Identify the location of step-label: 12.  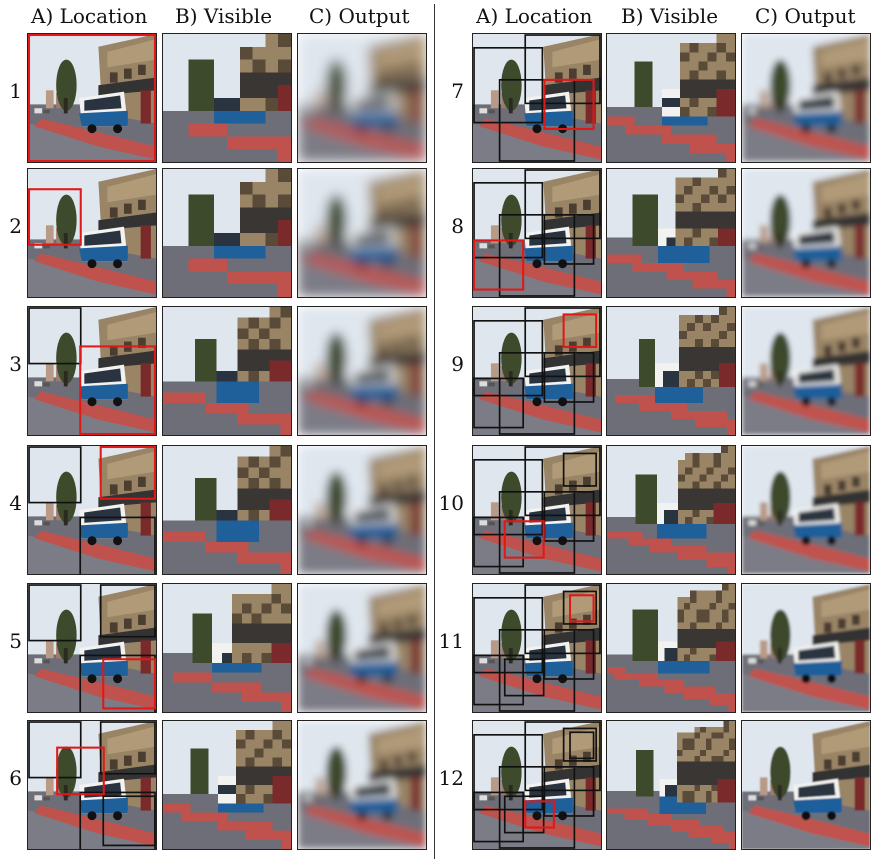
(451, 778).